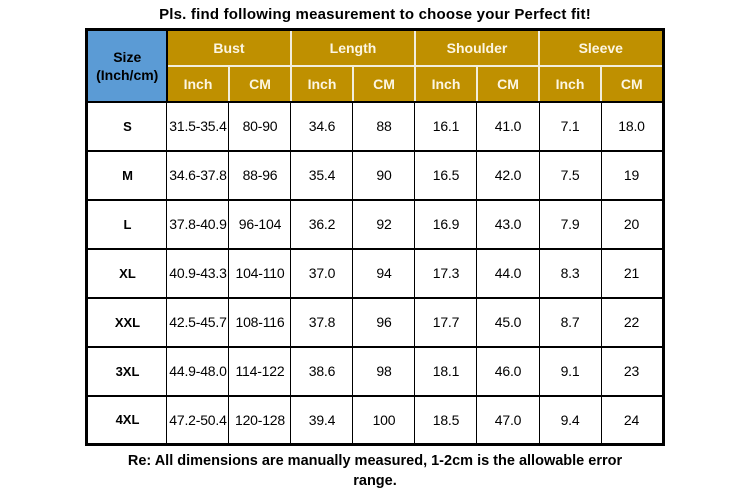  Describe the element at coordinates (384, 126) in the screenshot. I see `value-cell: 88` at that location.